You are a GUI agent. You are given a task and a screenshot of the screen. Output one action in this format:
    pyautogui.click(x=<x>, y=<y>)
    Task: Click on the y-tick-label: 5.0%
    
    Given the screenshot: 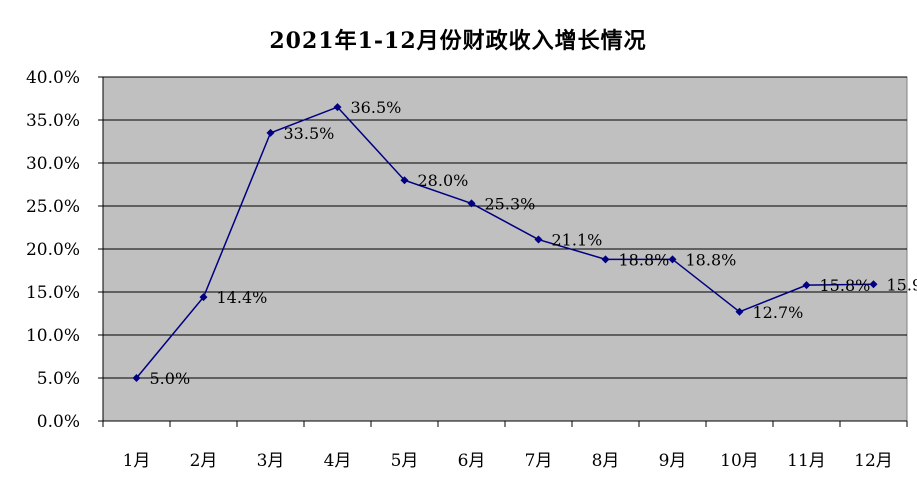 What is the action you would take?
    pyautogui.click(x=58, y=379)
    